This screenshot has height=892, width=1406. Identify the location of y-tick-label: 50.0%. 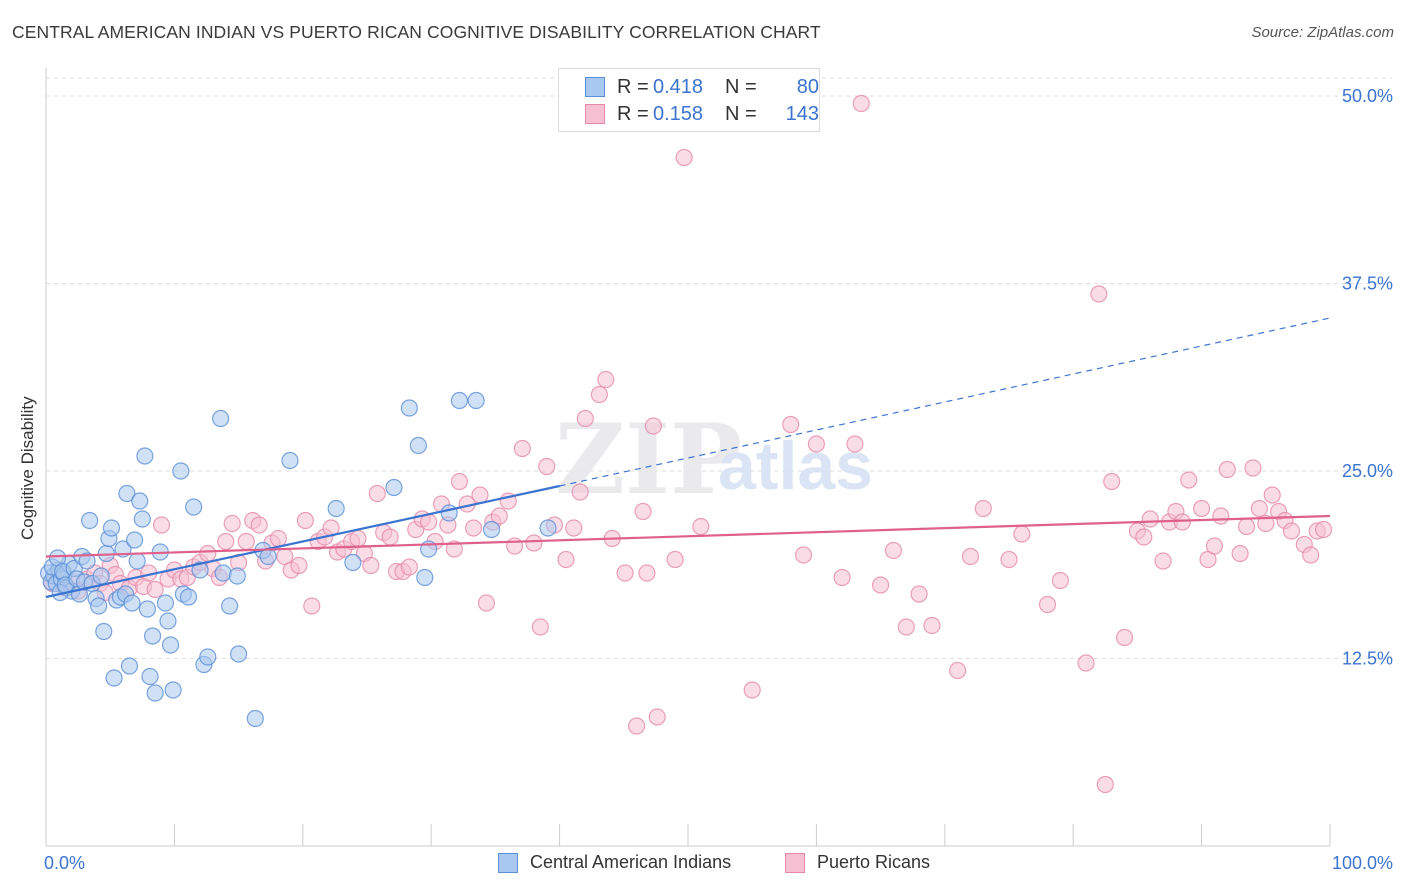
(1367, 96).